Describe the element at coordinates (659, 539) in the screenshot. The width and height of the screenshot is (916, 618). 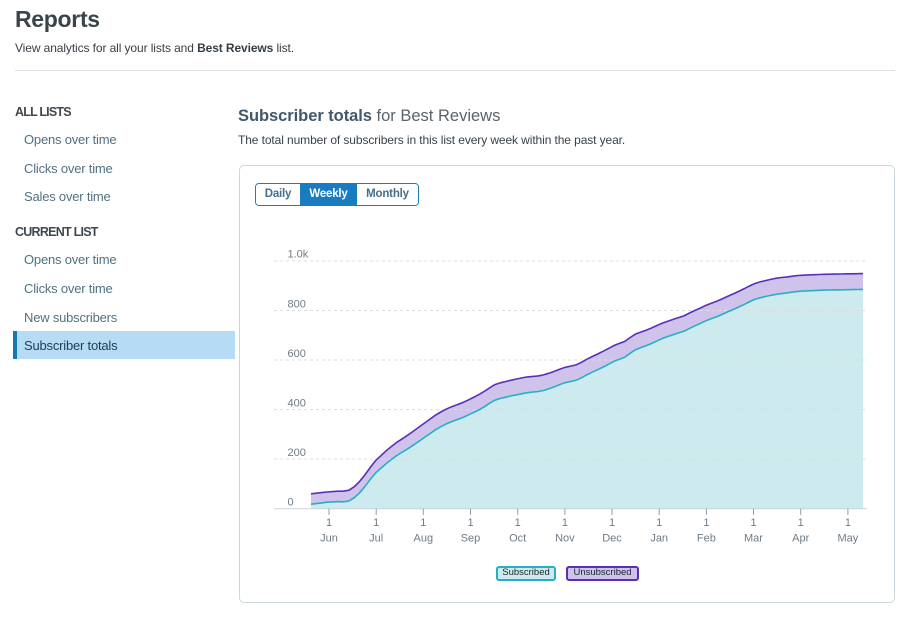
I see `svg-text: Jan` at that location.